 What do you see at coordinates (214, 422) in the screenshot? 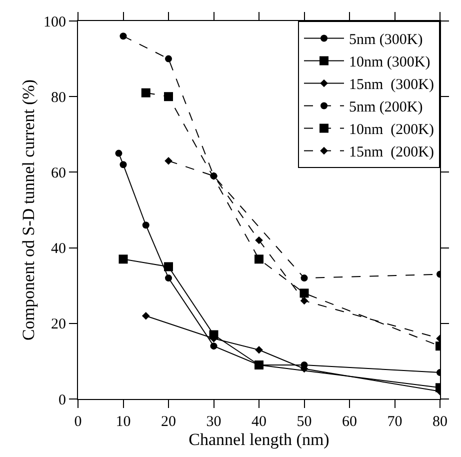
I see `x-tick-label: 30` at bounding box center [214, 422].